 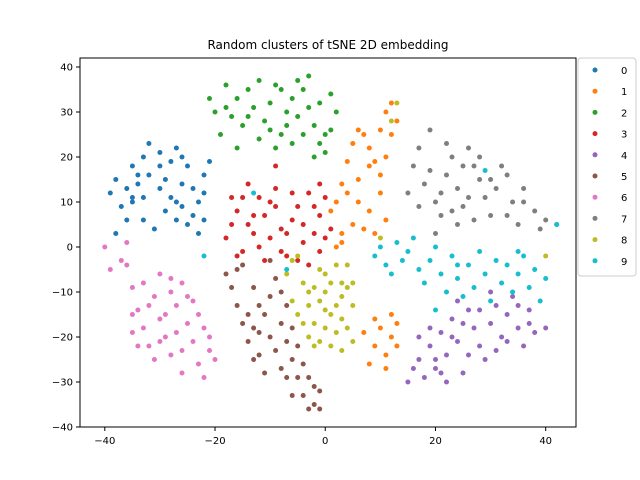 What do you see at coordinates (607, 167) in the screenshot?
I see `legend-box` at bounding box center [607, 167].